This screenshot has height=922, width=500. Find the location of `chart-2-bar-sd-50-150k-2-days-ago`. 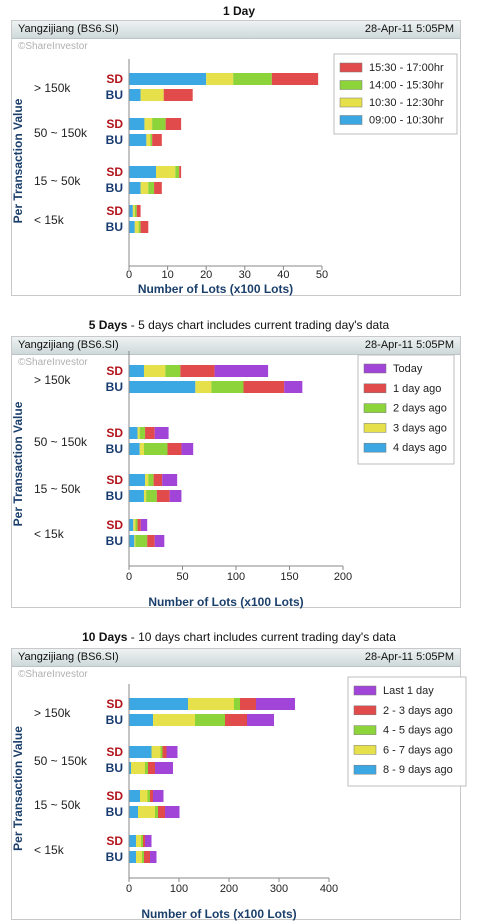

chart-2-bar-sd-50-150k-2-days-ago is located at coordinates (142, 433).